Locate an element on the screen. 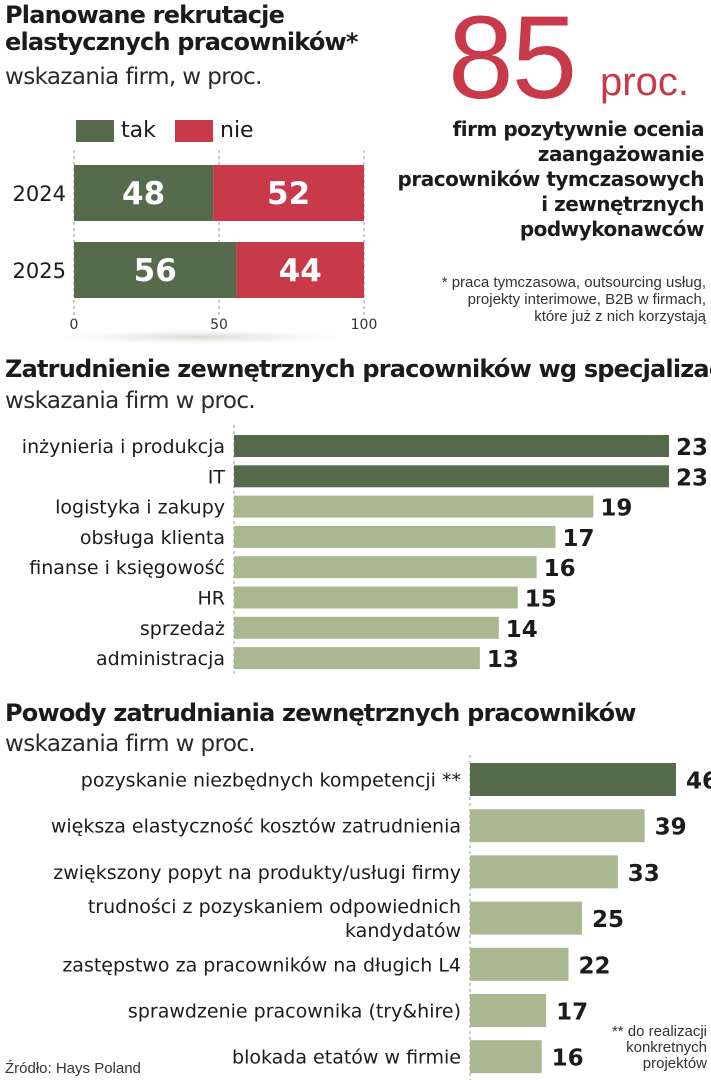 This screenshot has height=1080, width=711. stacked-bar-chart: 0 50 100 2024 48 52 2025 56 44 is located at coordinates (195, 248).